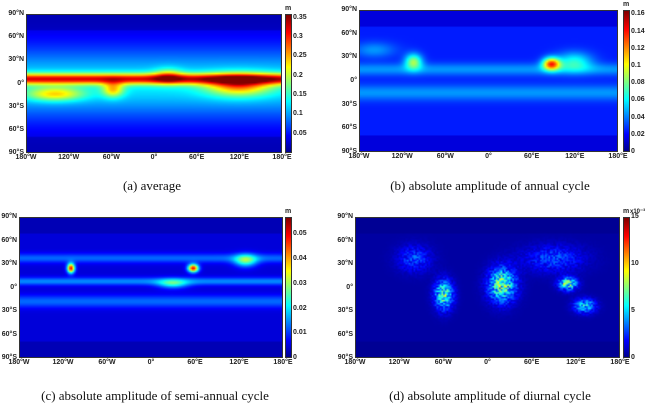  What do you see at coordinates (638, 48) in the screenshot?
I see `colorbar-tick-label: 0.12` at bounding box center [638, 48].